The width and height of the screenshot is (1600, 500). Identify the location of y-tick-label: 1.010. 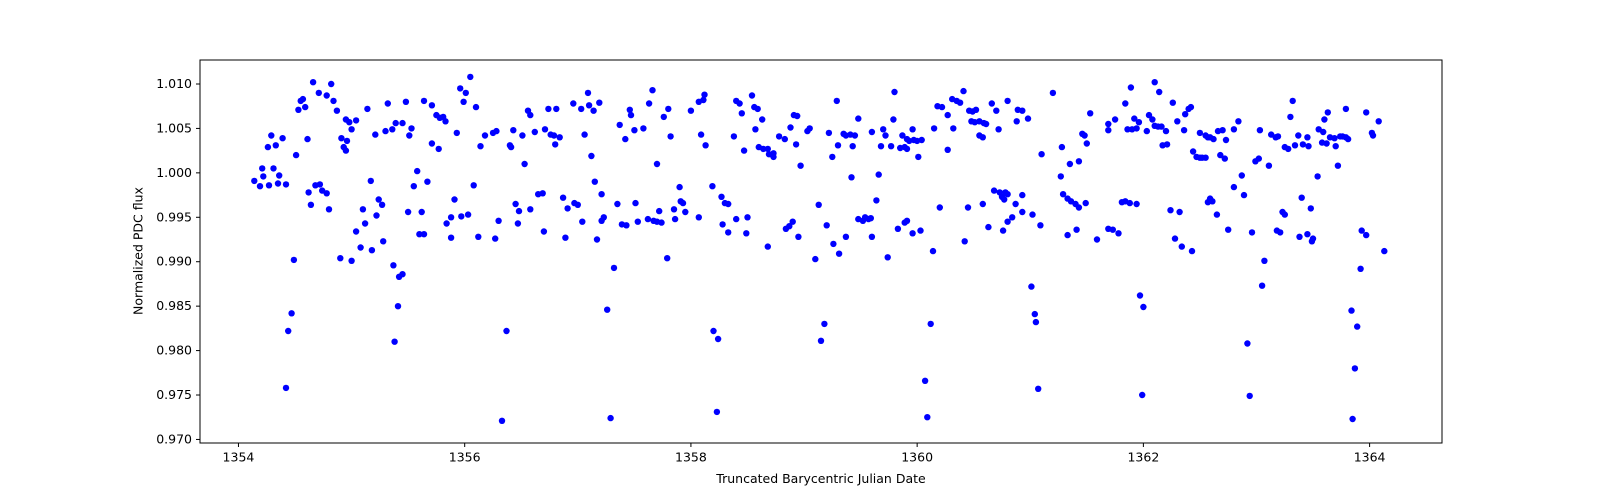
(174, 83).